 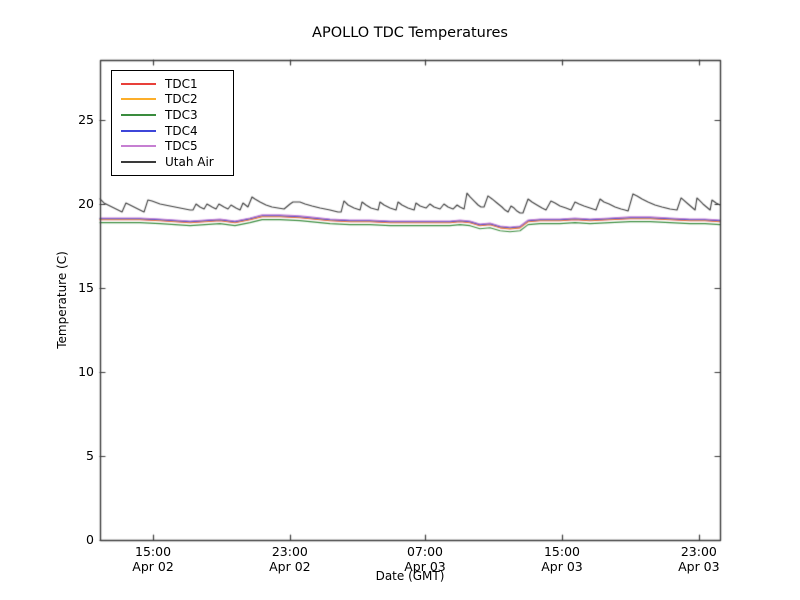 I want to click on legend-entry: TDC2, so click(x=172, y=100).